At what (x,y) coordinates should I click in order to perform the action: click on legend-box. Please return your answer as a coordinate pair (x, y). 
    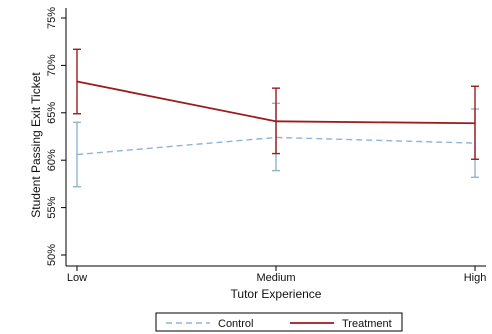
    Looking at the image, I should click on (279, 322).